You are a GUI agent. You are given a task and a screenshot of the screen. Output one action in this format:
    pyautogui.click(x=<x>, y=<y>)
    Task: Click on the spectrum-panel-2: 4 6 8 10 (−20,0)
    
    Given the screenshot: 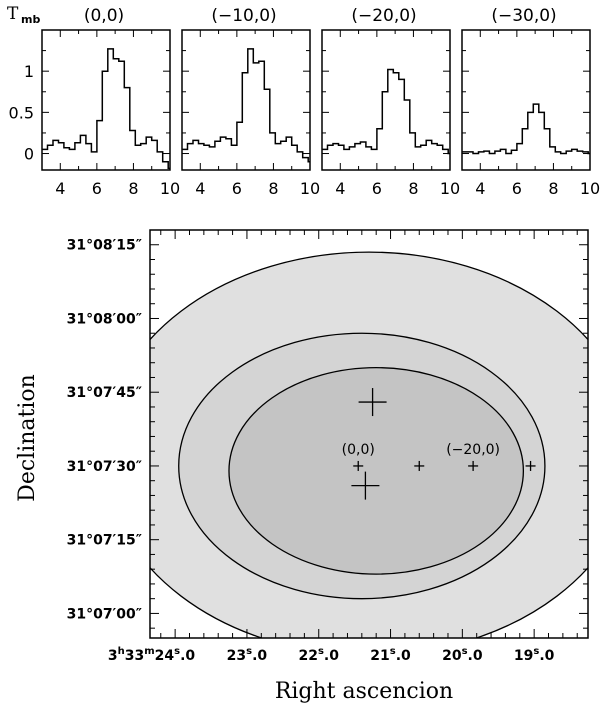 What is the action you would take?
    pyautogui.click(x=390, y=102)
    